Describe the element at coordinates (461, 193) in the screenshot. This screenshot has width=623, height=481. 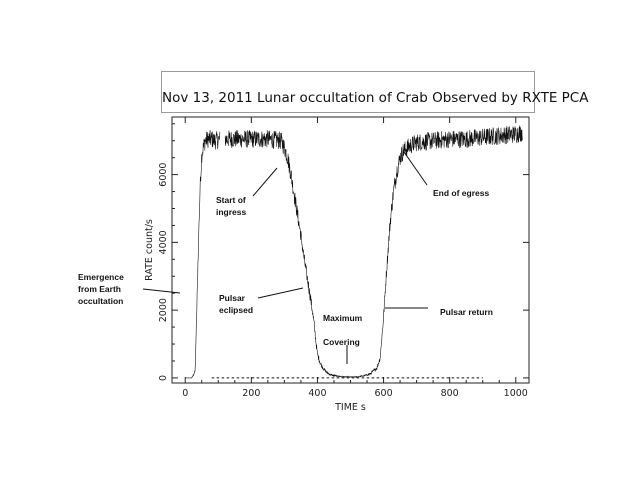
I see `annotation-end-egress: End of egress` at that location.